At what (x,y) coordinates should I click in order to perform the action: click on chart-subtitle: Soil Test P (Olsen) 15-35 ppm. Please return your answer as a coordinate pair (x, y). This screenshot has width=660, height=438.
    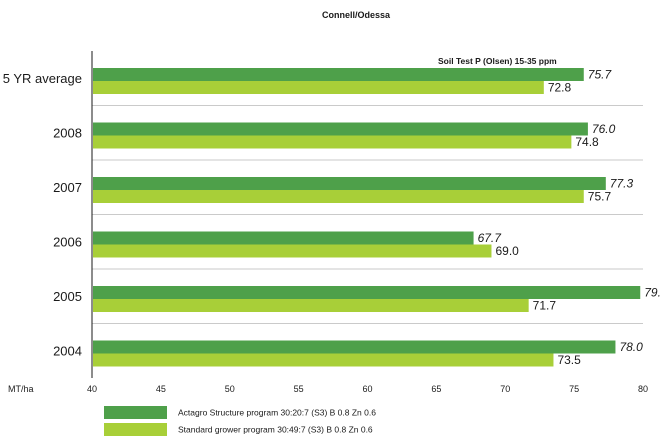
    Looking at the image, I should click on (497, 61).